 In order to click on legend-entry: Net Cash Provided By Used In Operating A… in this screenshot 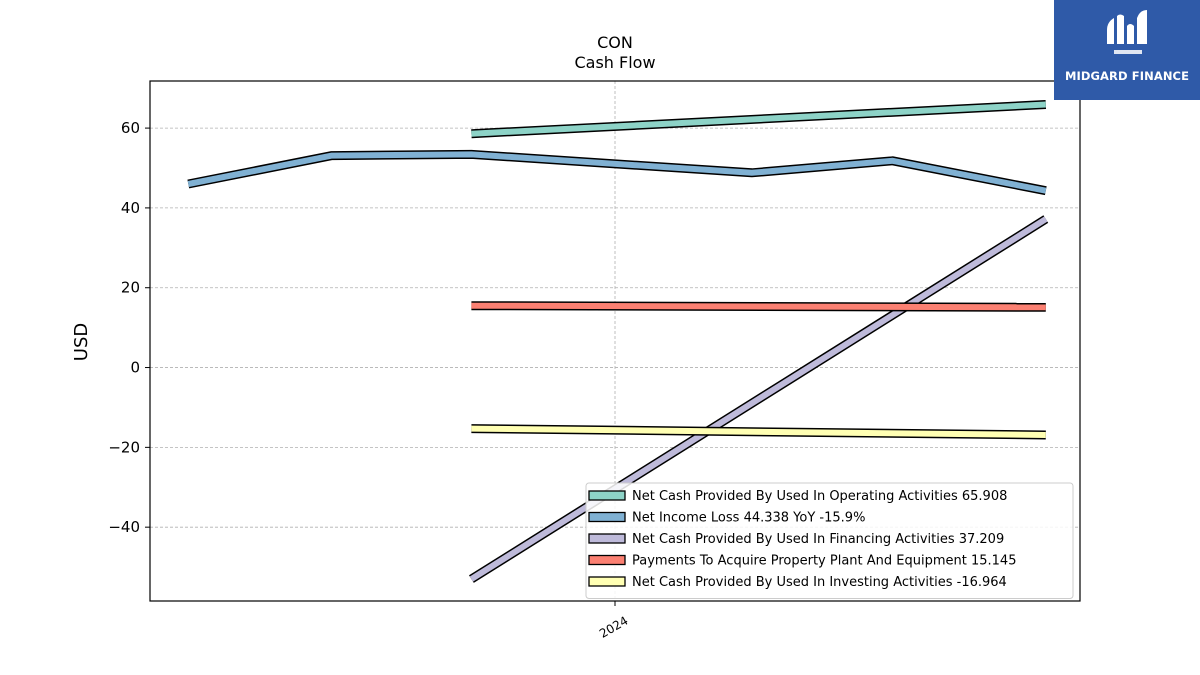, I will do `click(819, 496)`.